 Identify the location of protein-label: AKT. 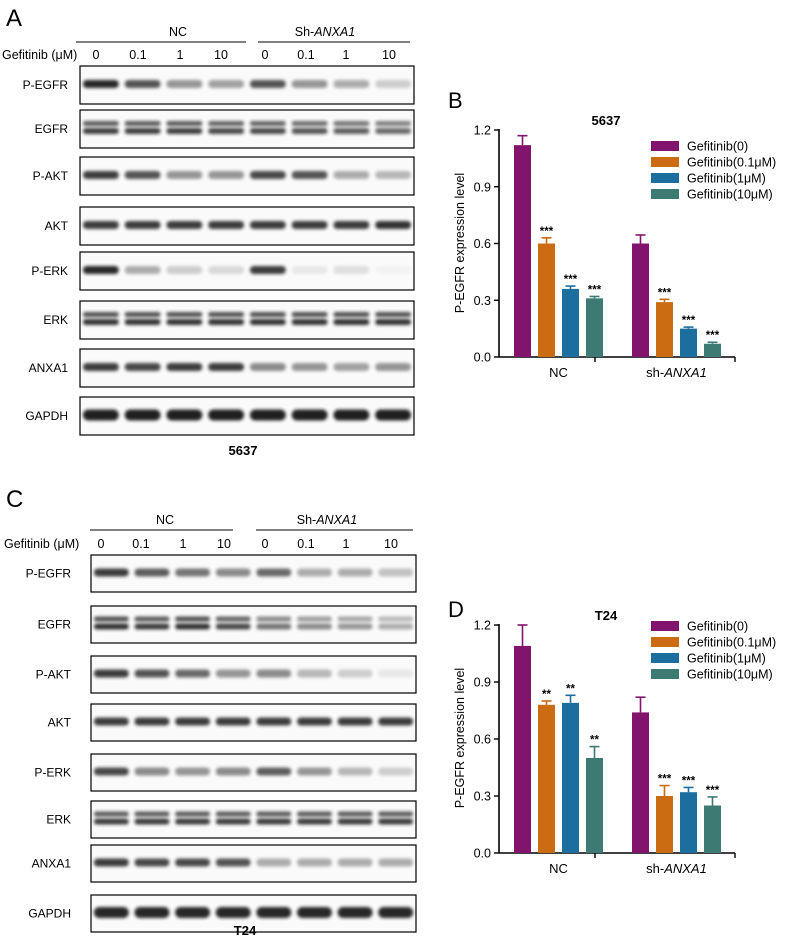
(57, 226).